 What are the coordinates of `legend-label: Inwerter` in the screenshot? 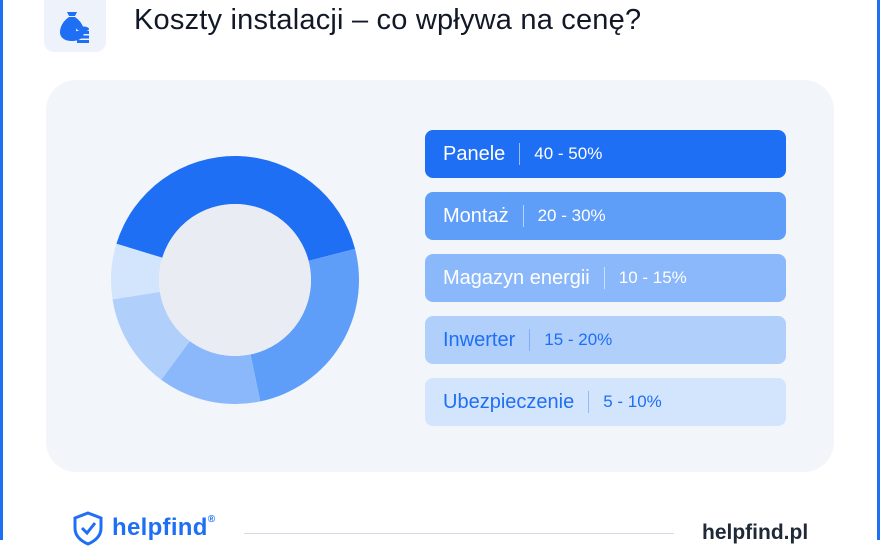 It's located at (479, 339).